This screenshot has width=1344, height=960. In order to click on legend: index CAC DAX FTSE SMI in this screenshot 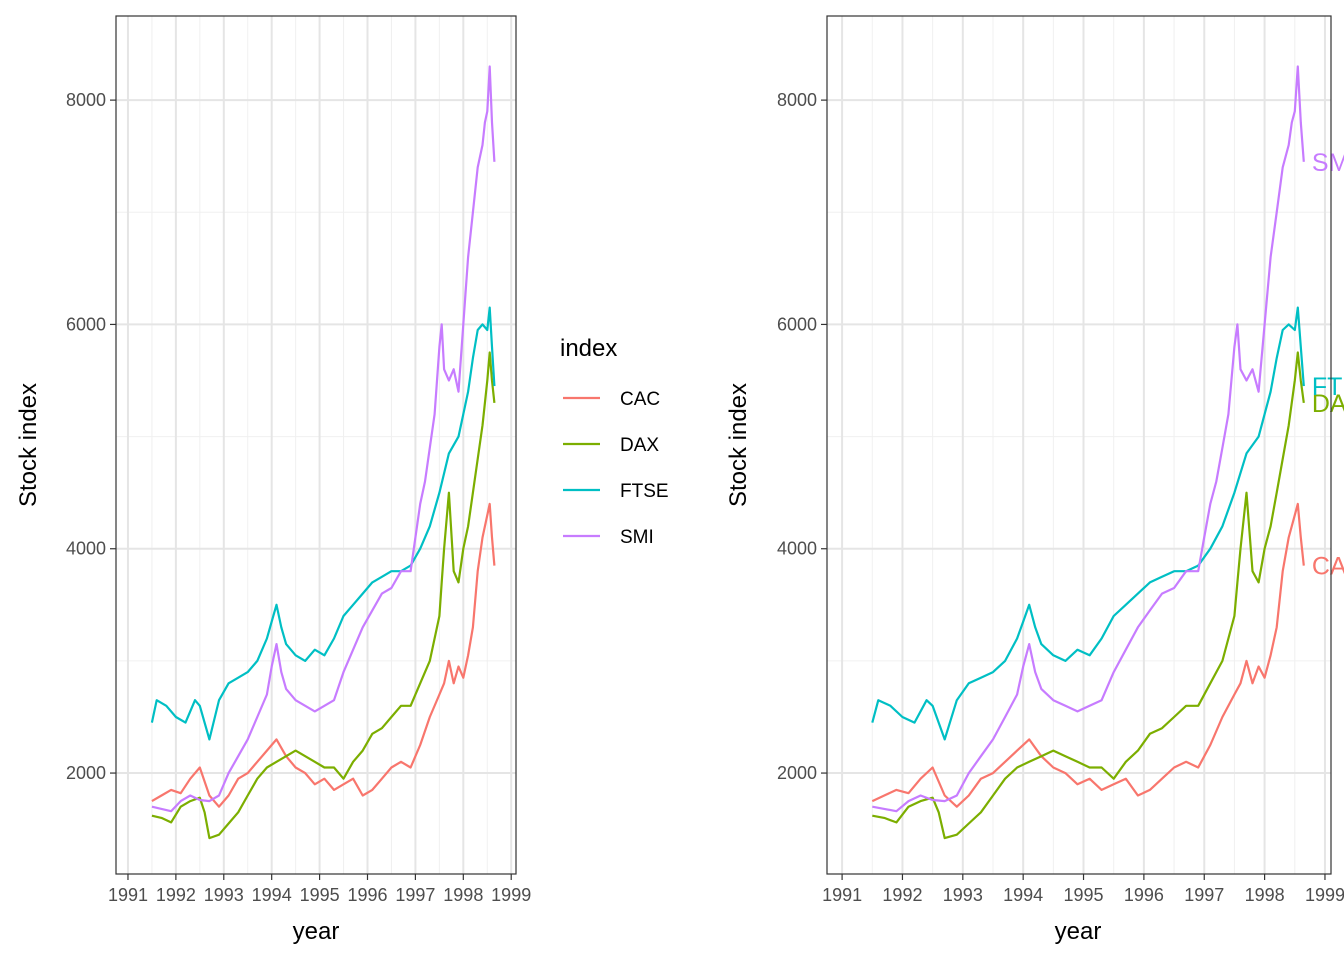, I will do `click(614, 441)`.